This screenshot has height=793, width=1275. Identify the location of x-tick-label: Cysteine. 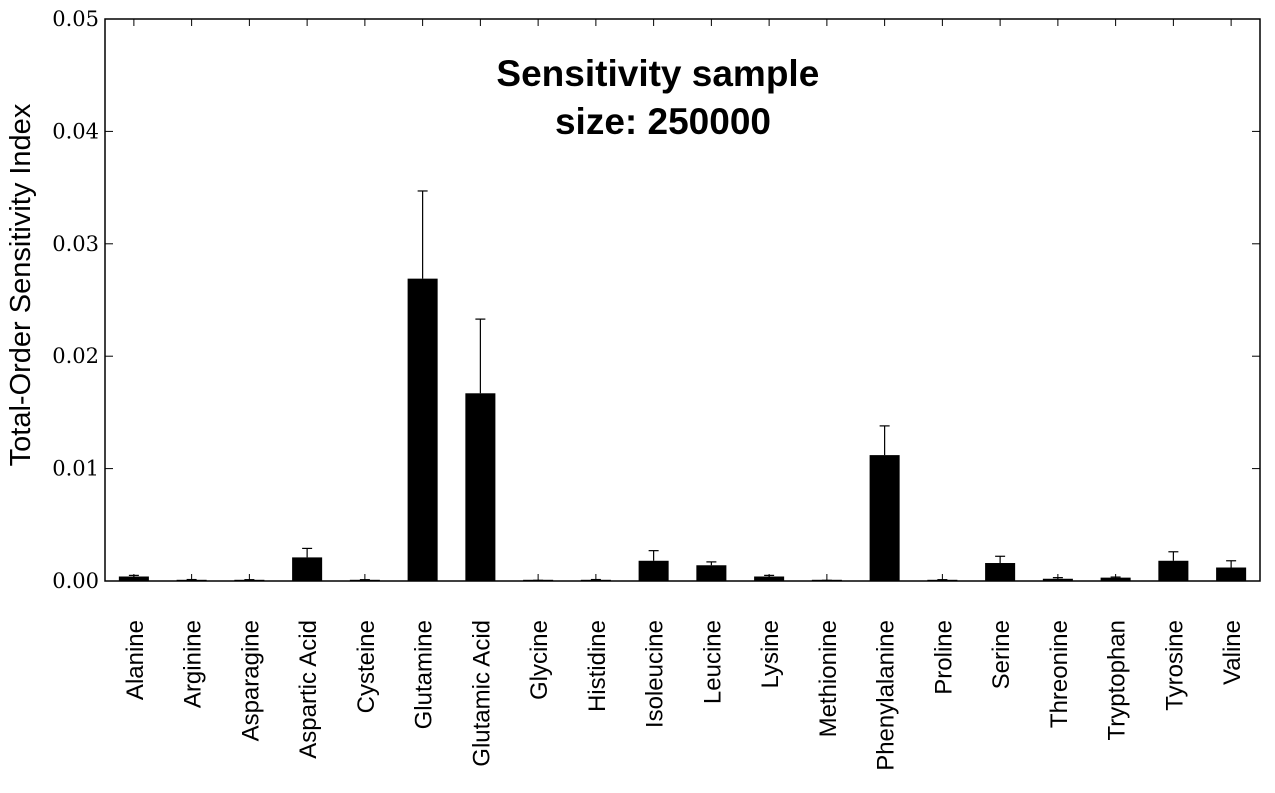
(366, 666).